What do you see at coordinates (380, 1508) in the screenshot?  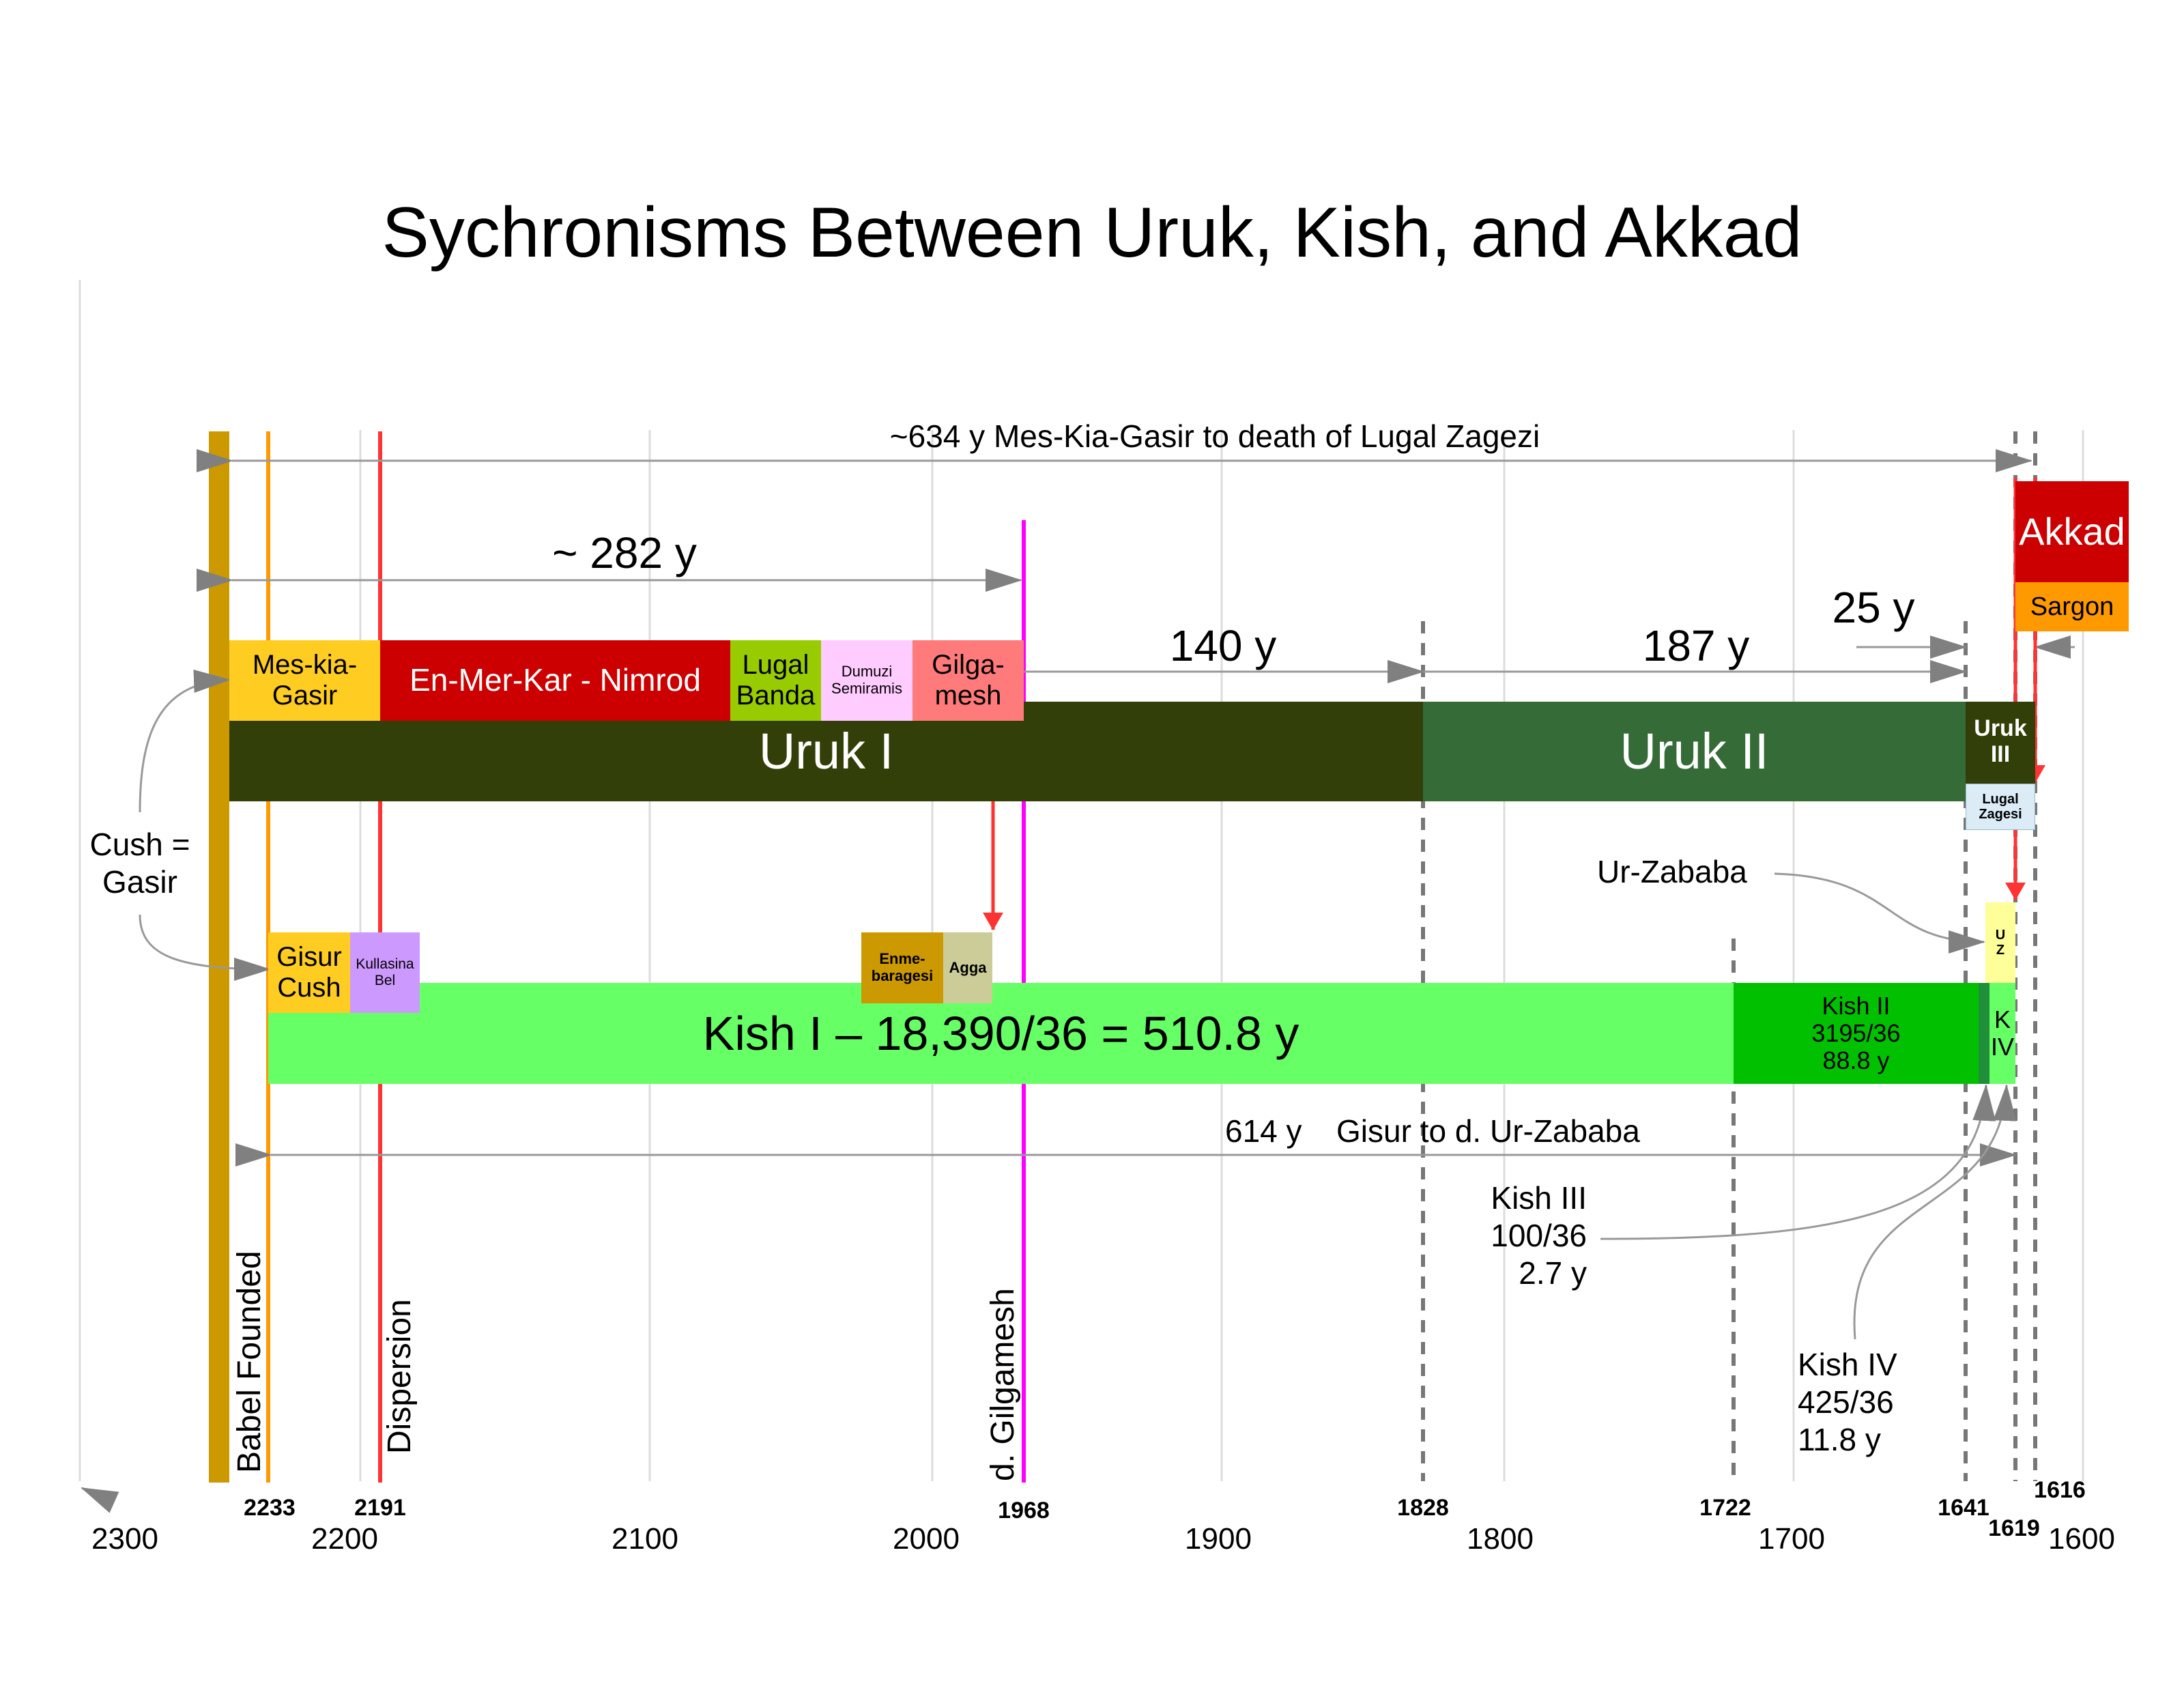 I see `year-mark-2191: 2191` at bounding box center [380, 1508].